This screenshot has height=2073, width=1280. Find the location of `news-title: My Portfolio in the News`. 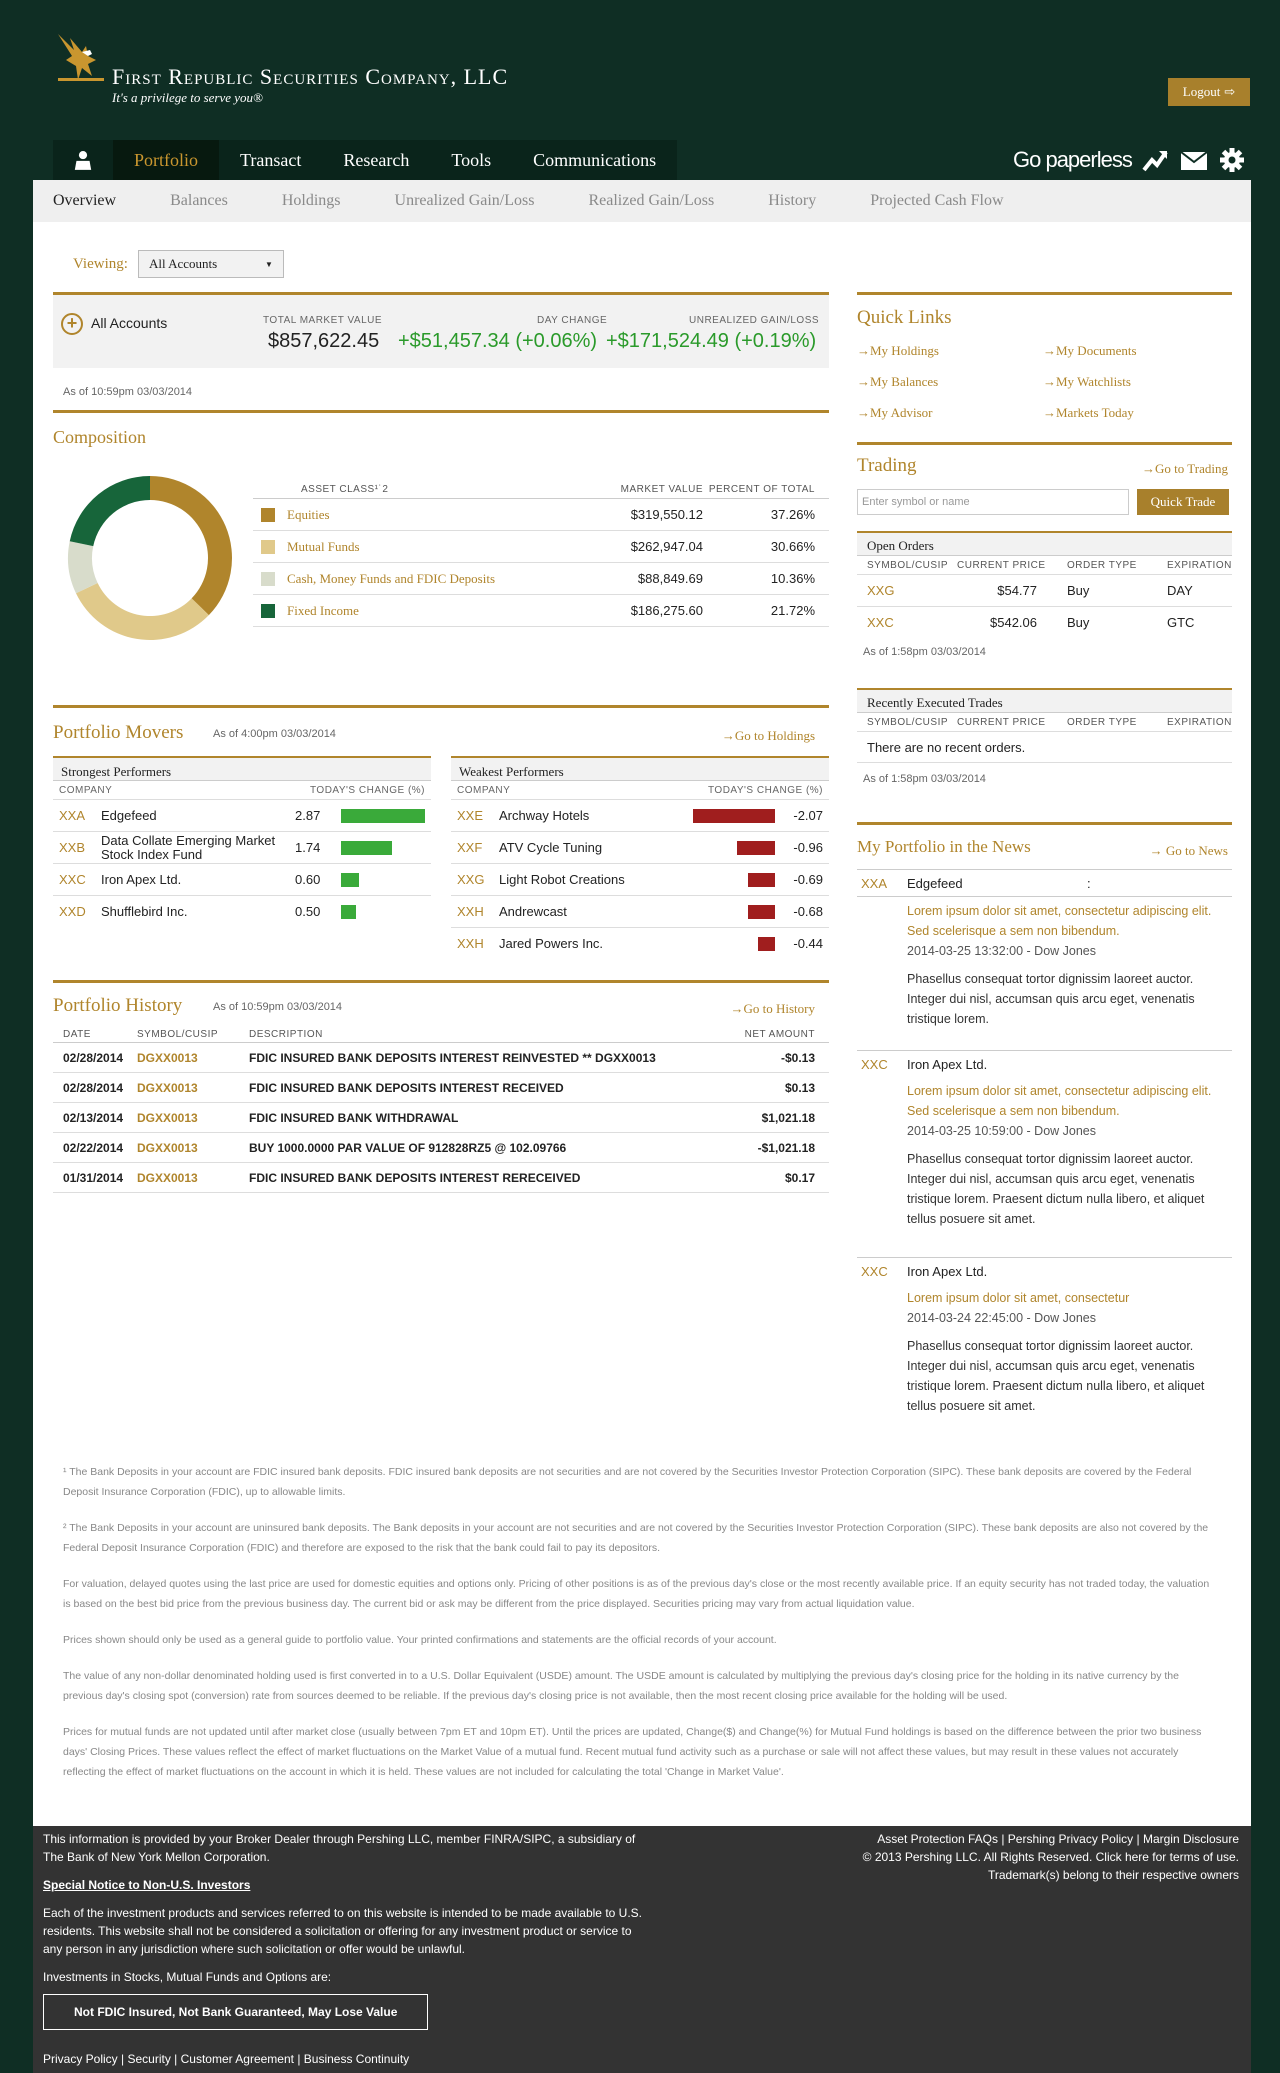

news-title: My Portfolio in the News is located at coordinates (944, 846).